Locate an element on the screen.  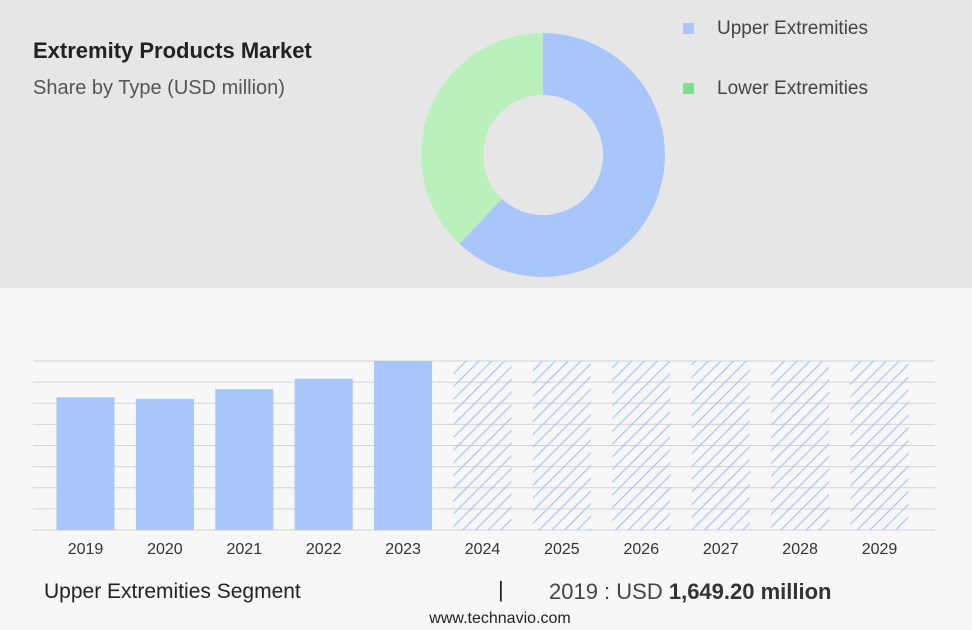
forecast-bar-2028 is located at coordinates (800, 445).